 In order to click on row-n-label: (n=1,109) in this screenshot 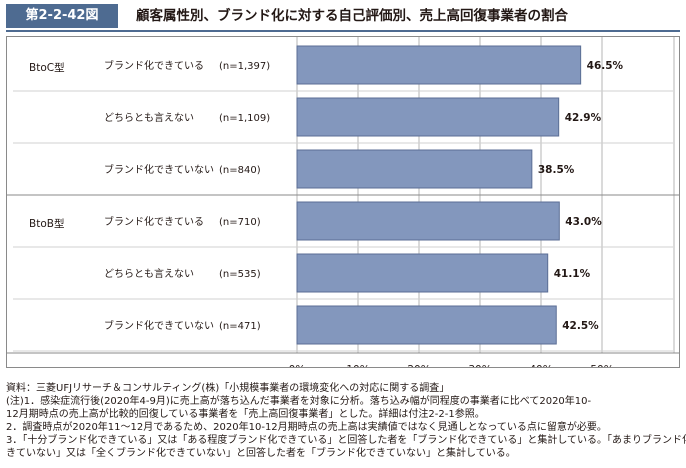, I will do `click(244, 118)`.